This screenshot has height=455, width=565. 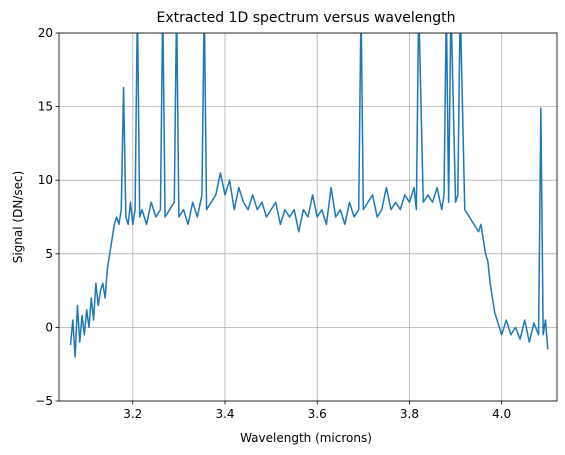 I want to click on y-tick-label: 20, so click(x=45, y=33).